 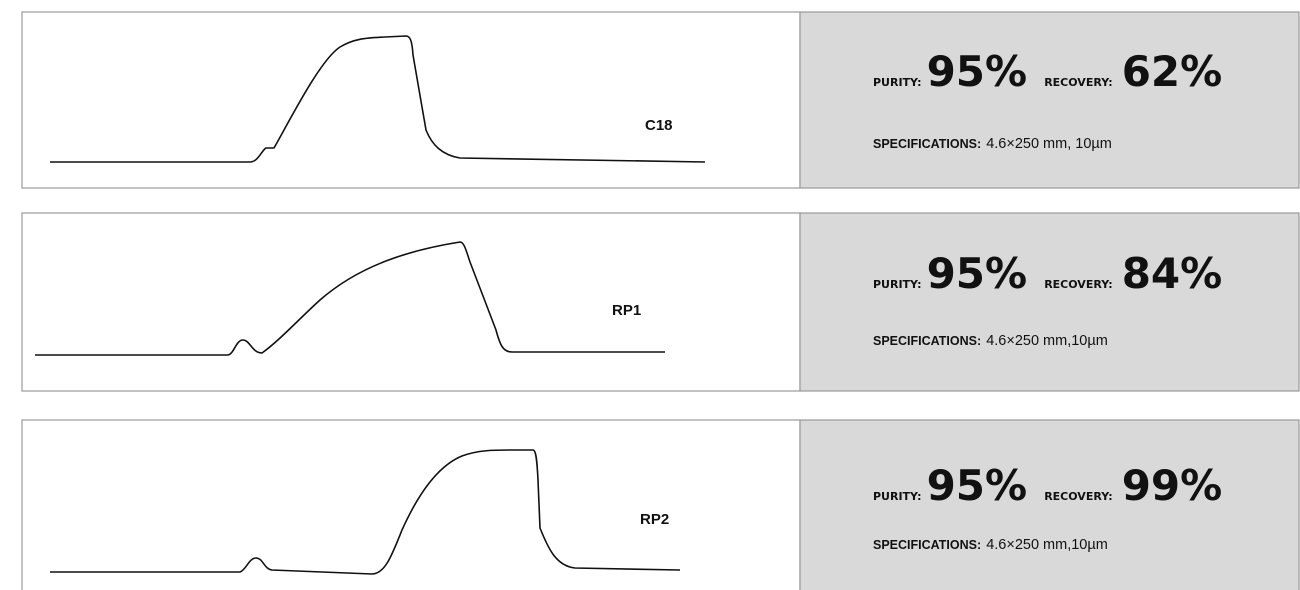 What do you see at coordinates (626, 310) in the screenshot?
I see `column-name: RP1` at bounding box center [626, 310].